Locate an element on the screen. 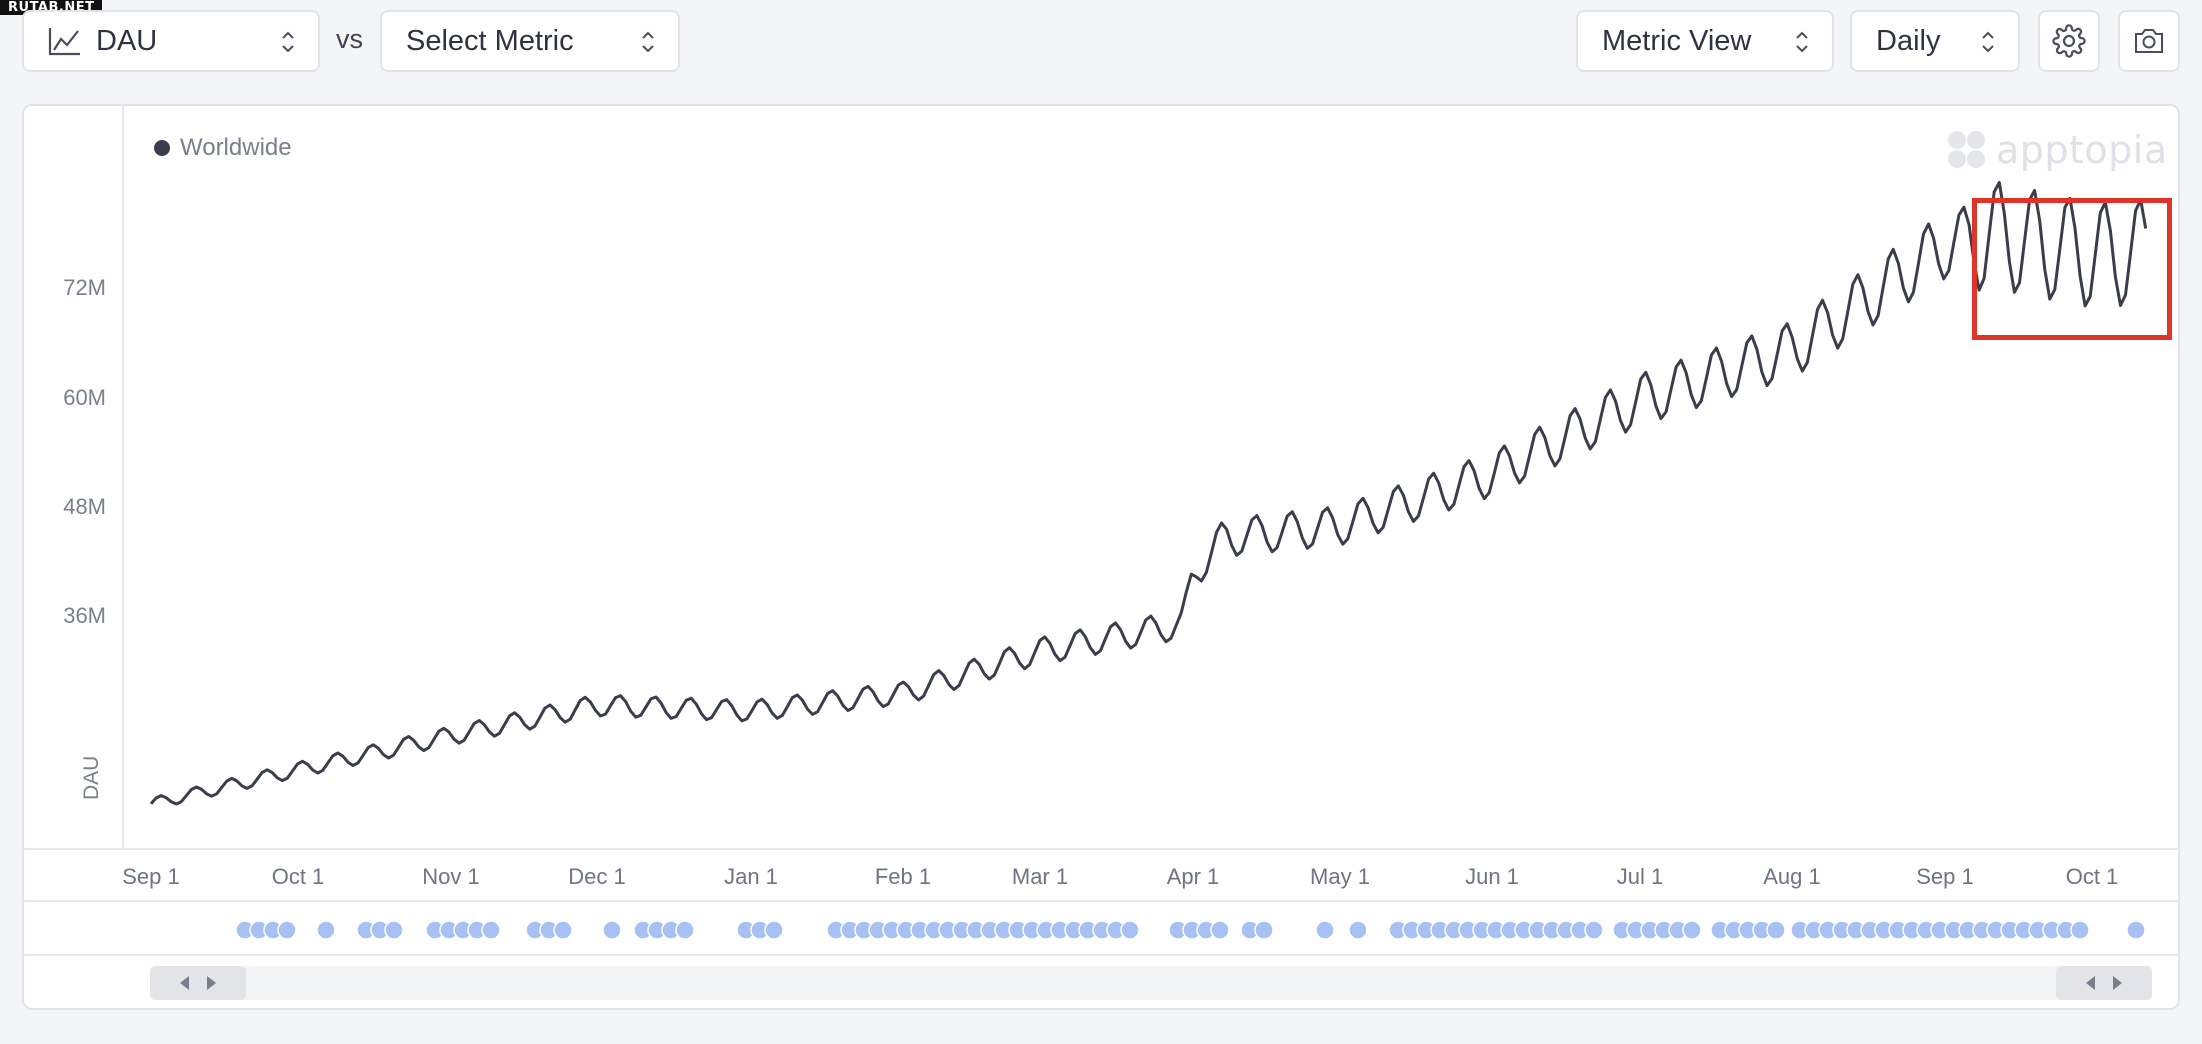 Image resolution: width=2202 pixels, height=1044 pixels. y-tick-label: 36M is located at coordinates (84, 615).